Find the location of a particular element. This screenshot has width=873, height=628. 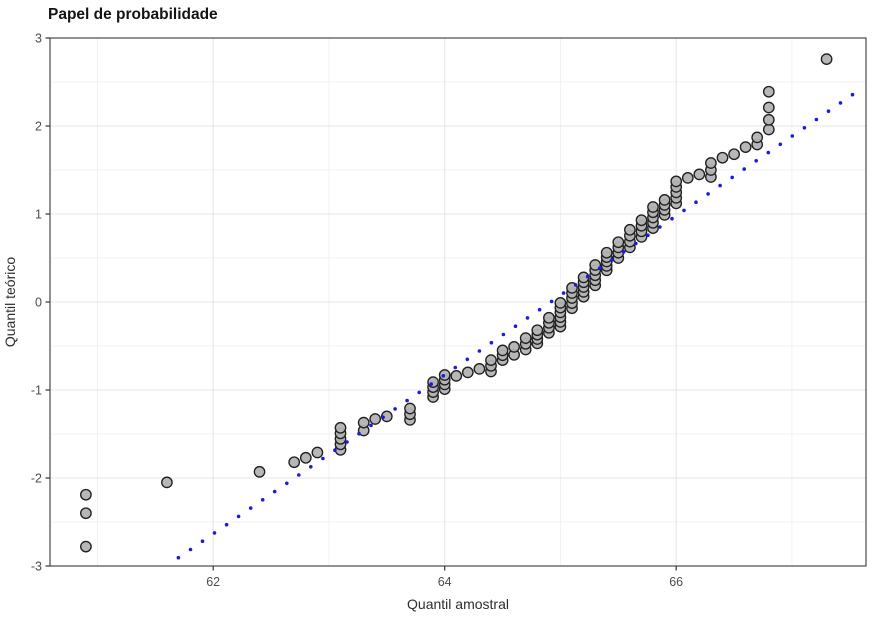

x-tick-label: 64 is located at coordinates (445, 582).